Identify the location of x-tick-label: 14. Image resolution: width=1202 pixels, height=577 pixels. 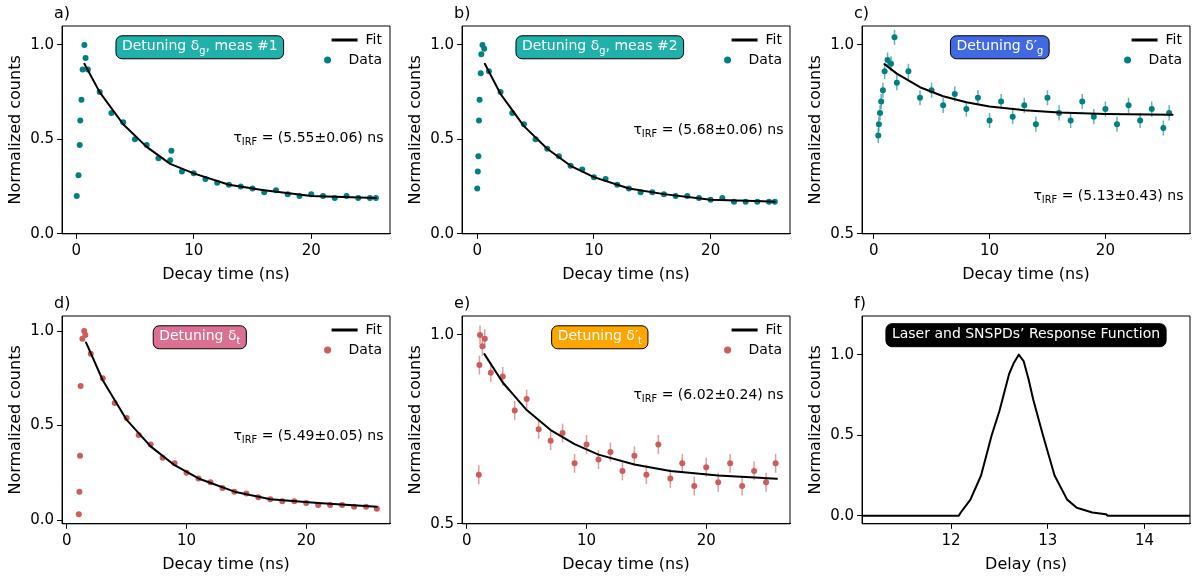
(1144, 539).